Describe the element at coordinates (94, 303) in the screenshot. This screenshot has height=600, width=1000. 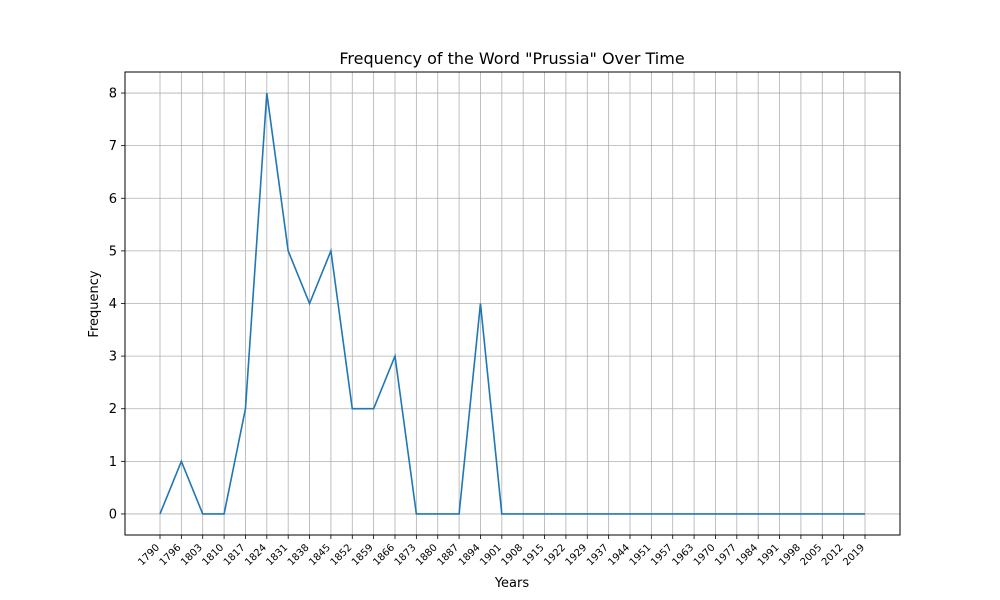
I see `y-axis-label: Frequency` at that location.